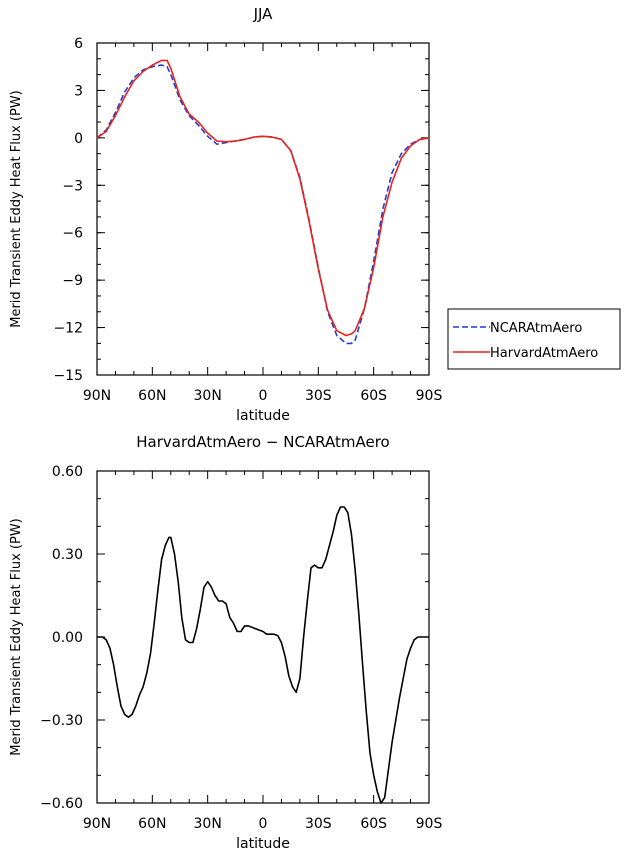 This screenshot has width=625, height=862. What do you see at coordinates (536, 328) in the screenshot?
I see `legend-label: NCARAtmAero` at bounding box center [536, 328].